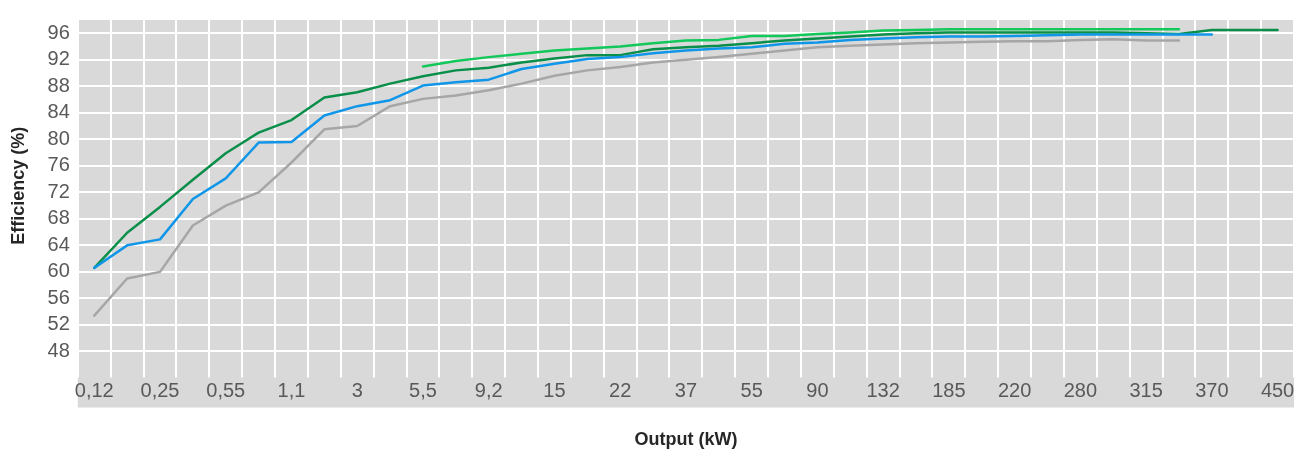 This screenshot has height=459, width=1308. I want to click on y-tick-label: 76, so click(58, 164).